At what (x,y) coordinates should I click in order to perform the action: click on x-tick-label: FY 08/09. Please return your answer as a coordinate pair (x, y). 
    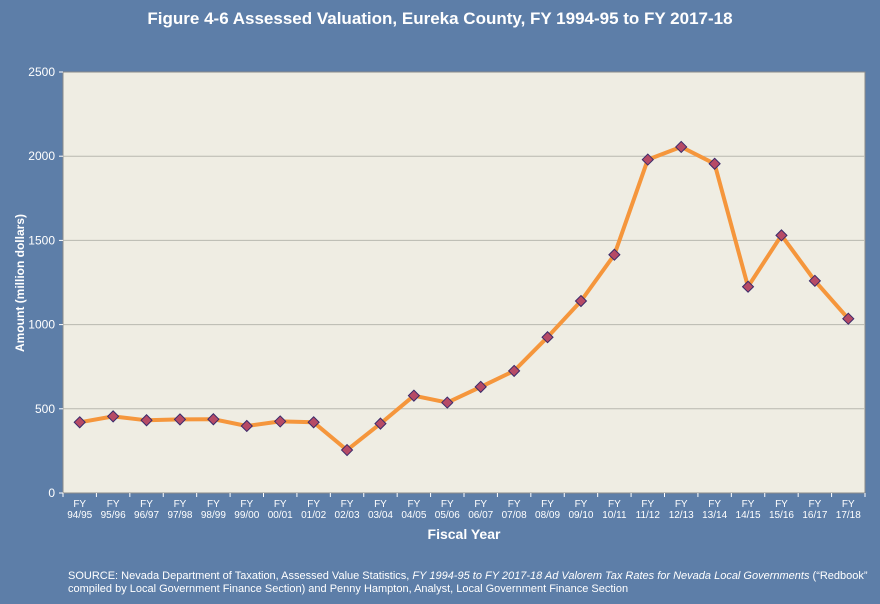
    Looking at the image, I should click on (547, 510).